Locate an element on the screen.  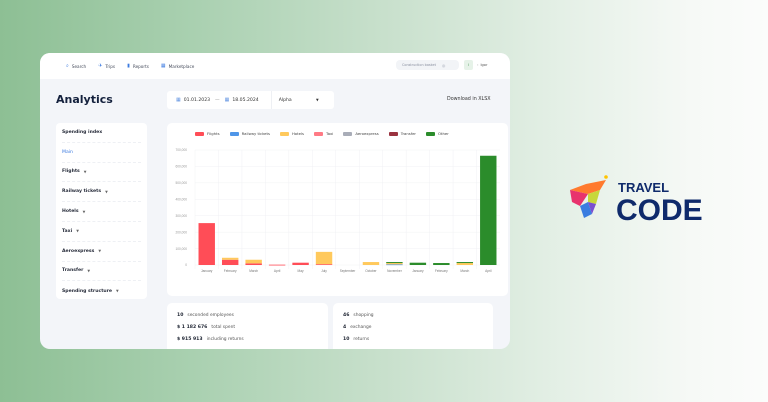
svg-text: May is located at coordinates (301, 271).